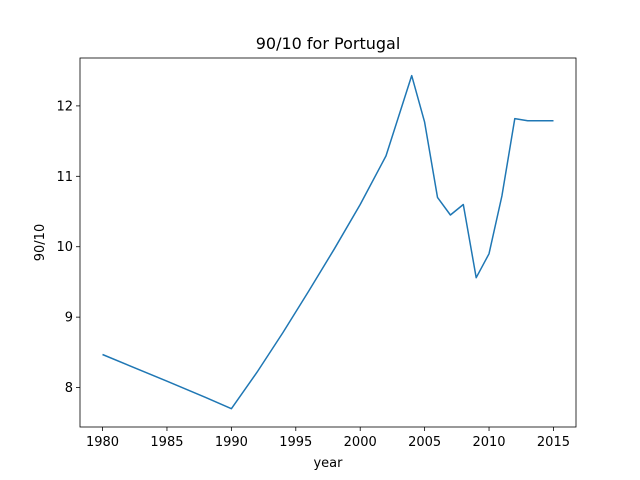 The height and width of the screenshot is (480, 640). Describe the element at coordinates (69, 318) in the screenshot. I see `y-tick-label: 9` at that location.